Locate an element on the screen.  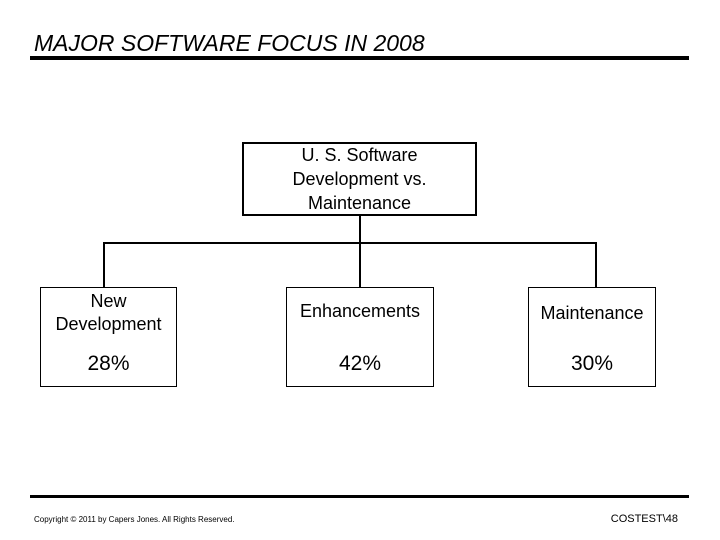
connector-root-stem is located at coordinates (360, 229).